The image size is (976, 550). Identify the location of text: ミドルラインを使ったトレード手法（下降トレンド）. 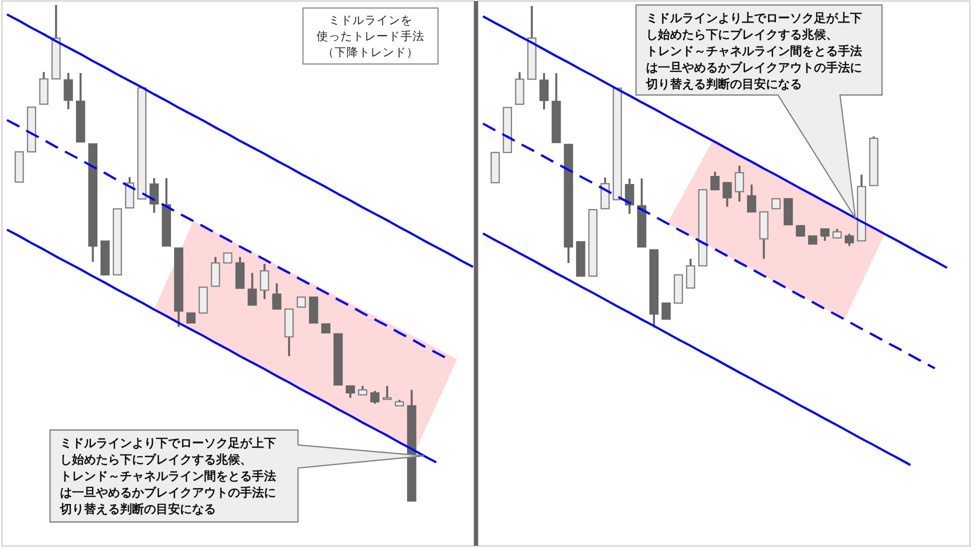
(370, 36).